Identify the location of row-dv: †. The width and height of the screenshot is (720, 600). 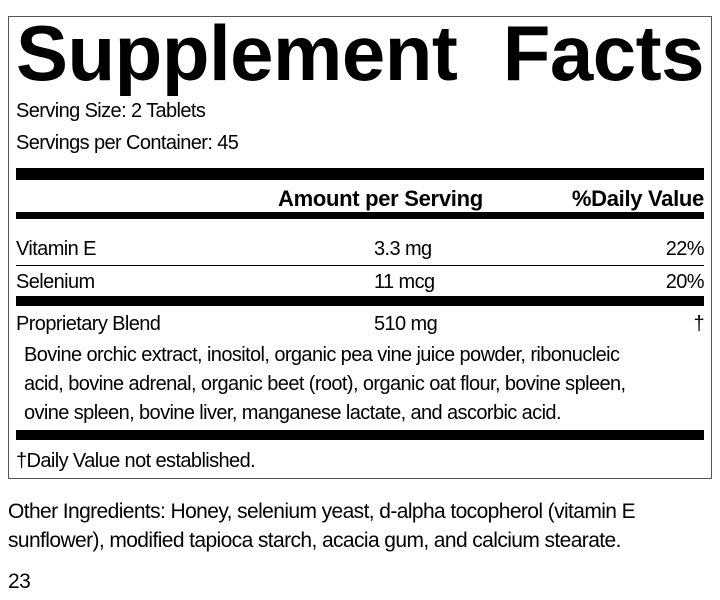
(698, 324).